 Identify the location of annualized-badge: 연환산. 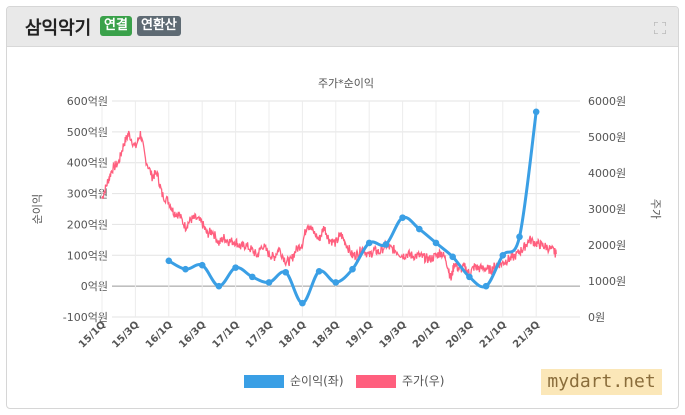
(159, 26).